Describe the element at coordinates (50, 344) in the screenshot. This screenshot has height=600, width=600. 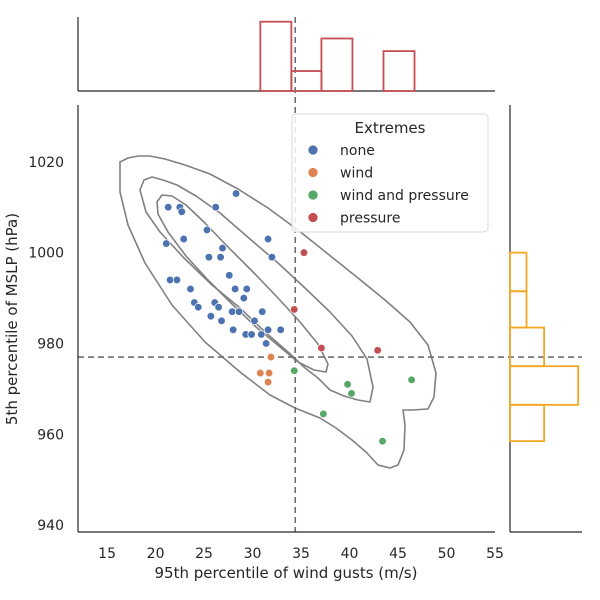
I see `y-tick-label: 980` at that location.